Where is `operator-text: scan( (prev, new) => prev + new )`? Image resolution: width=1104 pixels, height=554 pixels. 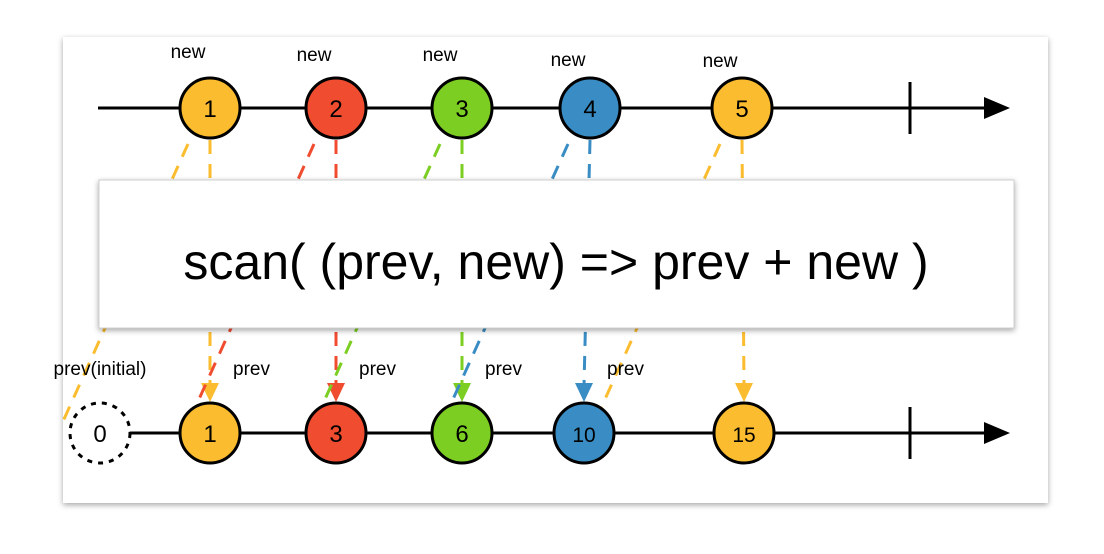
operator-text: scan( (prev, new) => prev + new ) is located at coordinates (555, 262).